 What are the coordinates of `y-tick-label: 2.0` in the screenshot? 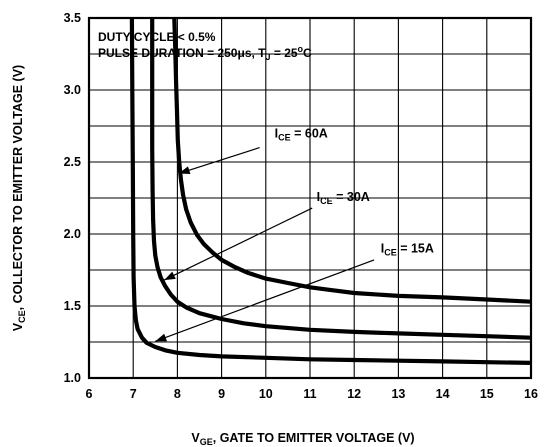 It's located at (72, 234).